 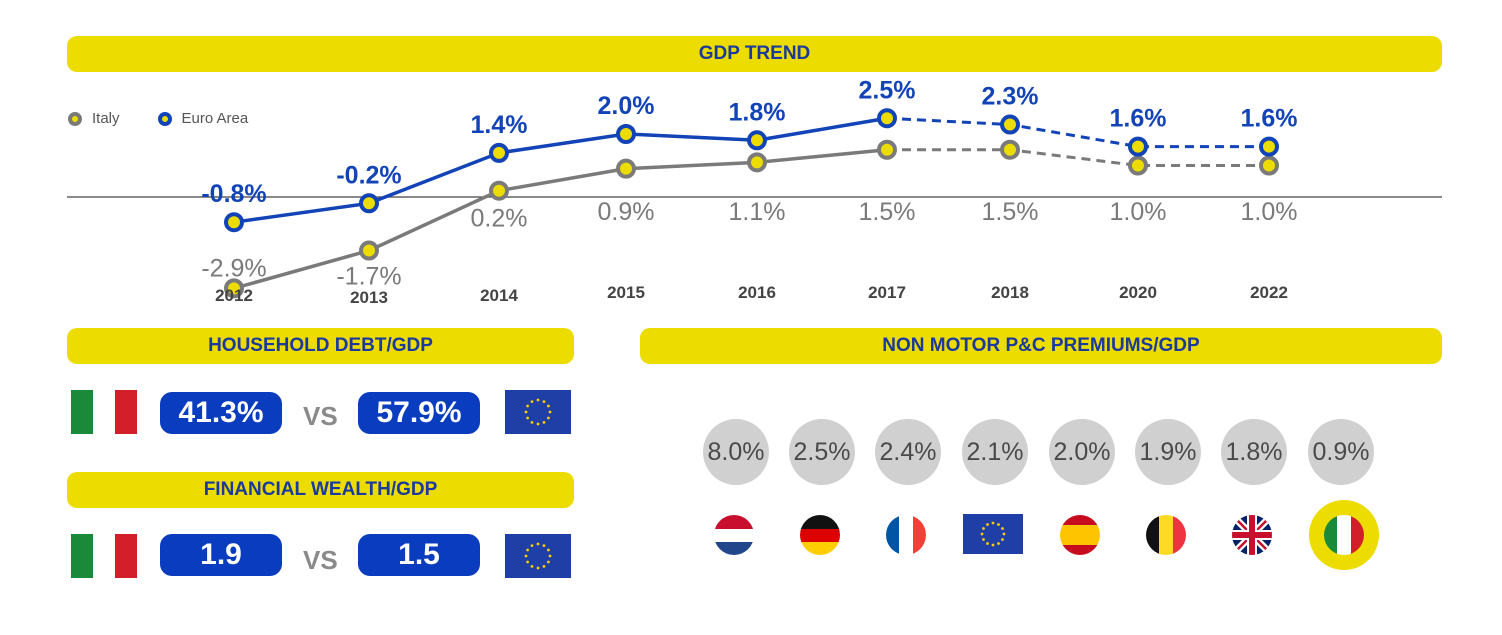 What do you see at coordinates (626, 292) in the screenshot?
I see `x-tick-label: 2015` at bounding box center [626, 292].